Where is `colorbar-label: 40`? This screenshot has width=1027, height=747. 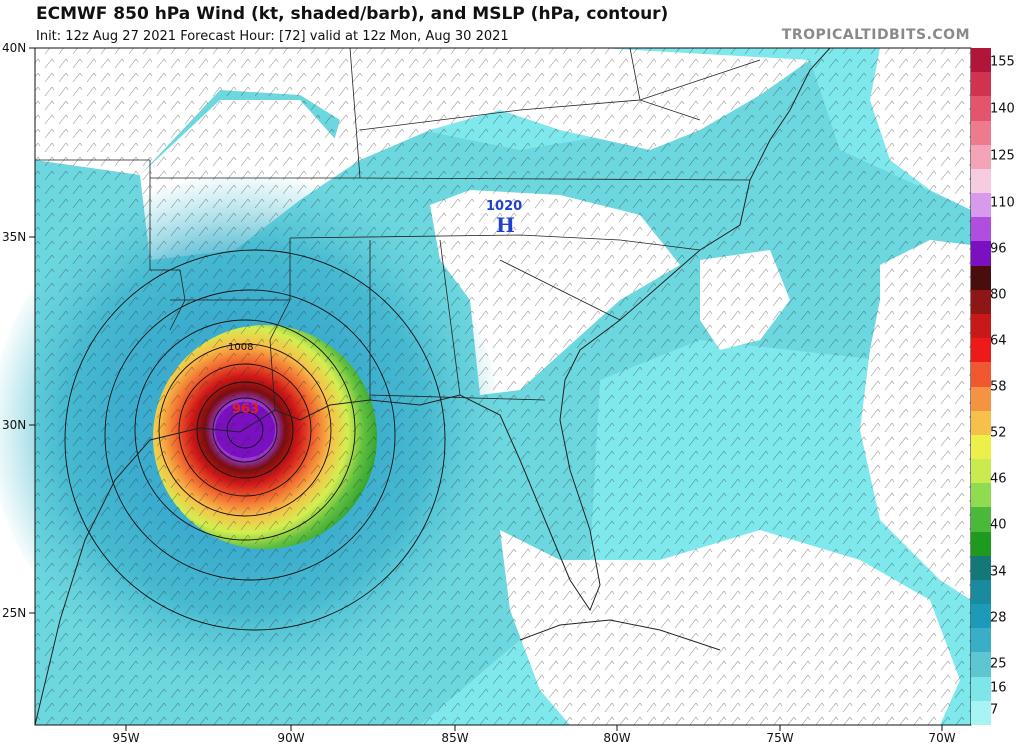 colorbar-label: 40 is located at coordinates (998, 525).